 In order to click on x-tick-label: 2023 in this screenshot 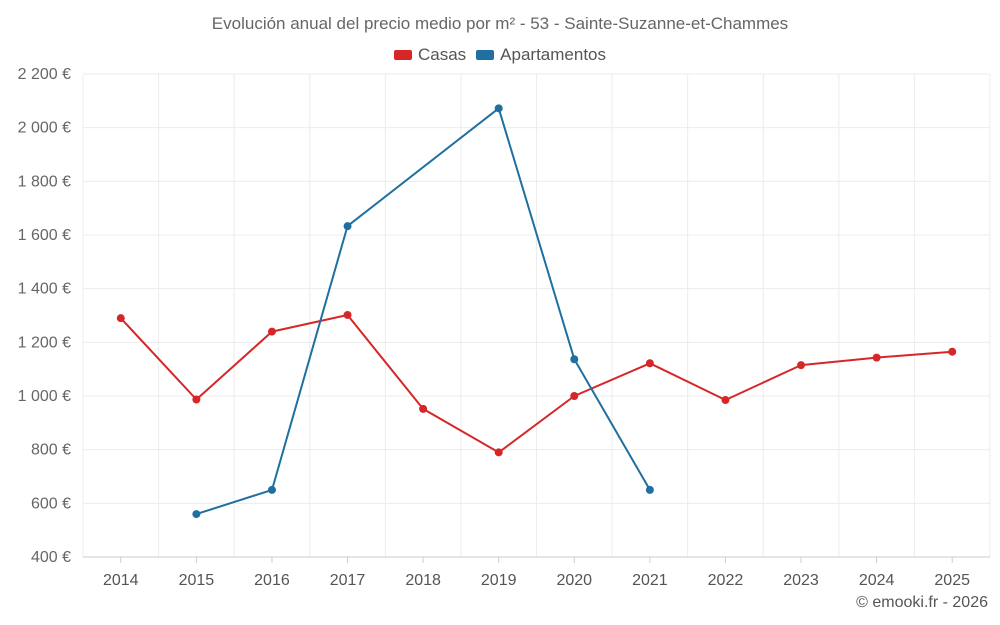, I will do `click(801, 580)`.